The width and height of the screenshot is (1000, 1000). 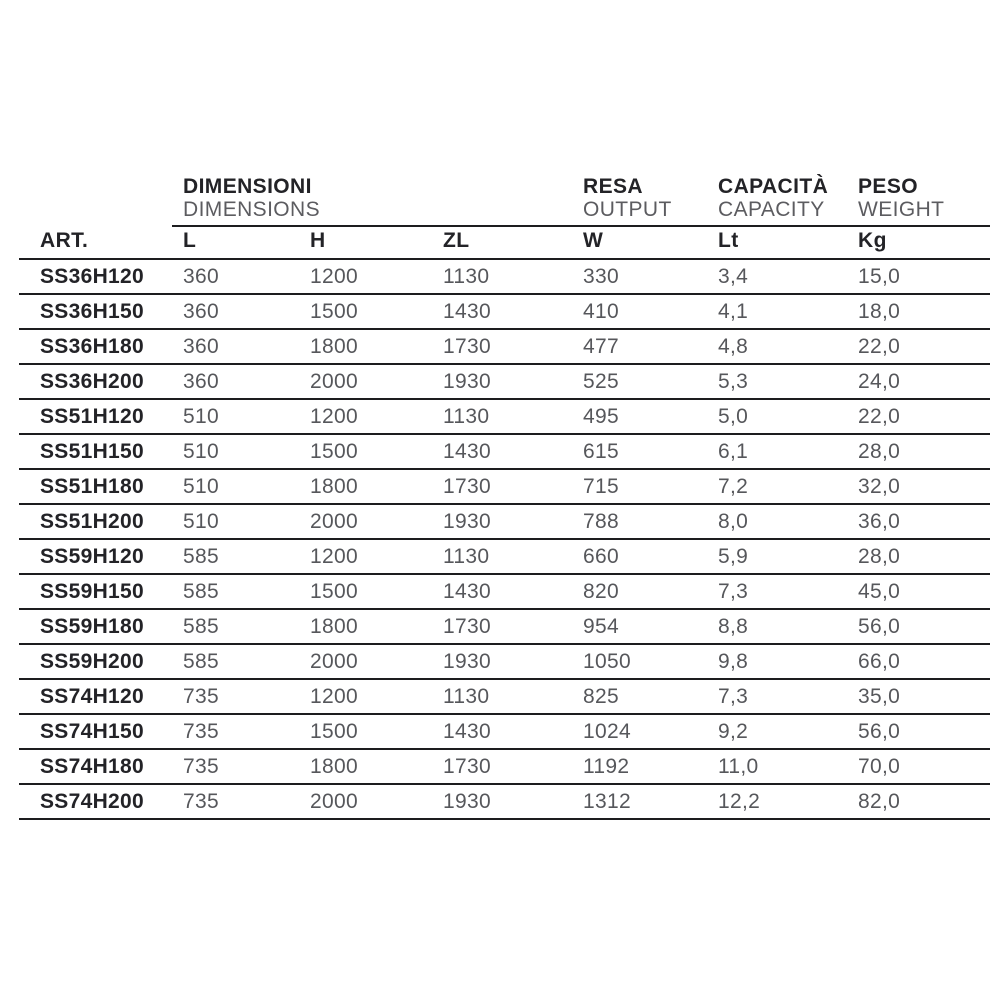 I want to click on w-cell: 825, so click(x=601, y=696).